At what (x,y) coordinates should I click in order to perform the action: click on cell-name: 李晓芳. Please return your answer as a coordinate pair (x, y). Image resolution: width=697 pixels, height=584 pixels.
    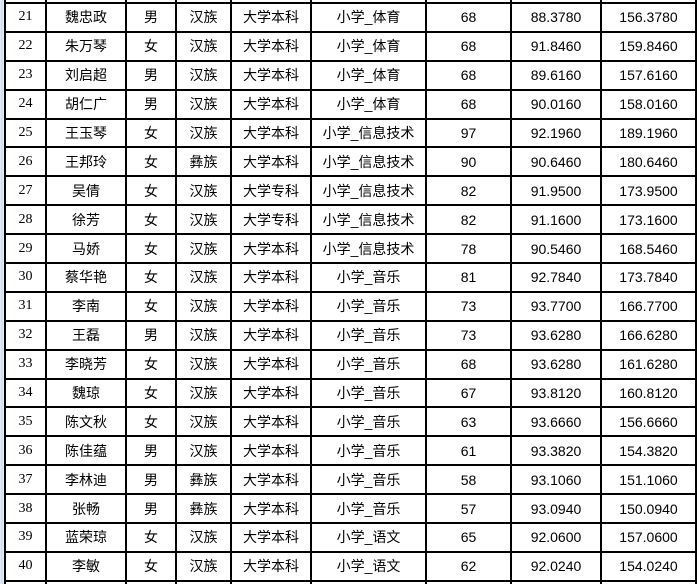
    Looking at the image, I should click on (86, 364).